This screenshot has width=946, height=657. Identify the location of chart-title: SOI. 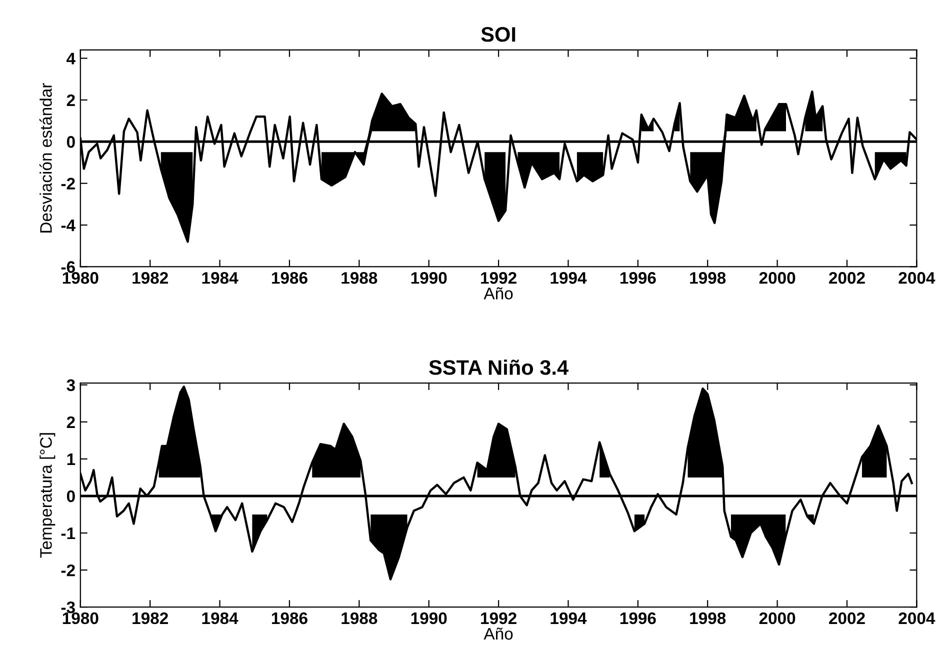
(498, 34).